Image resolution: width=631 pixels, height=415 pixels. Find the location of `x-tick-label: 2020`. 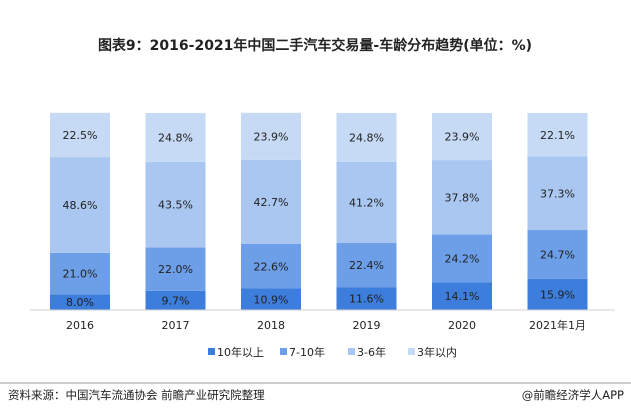

x-tick-label: 2020 is located at coordinates (462, 325).